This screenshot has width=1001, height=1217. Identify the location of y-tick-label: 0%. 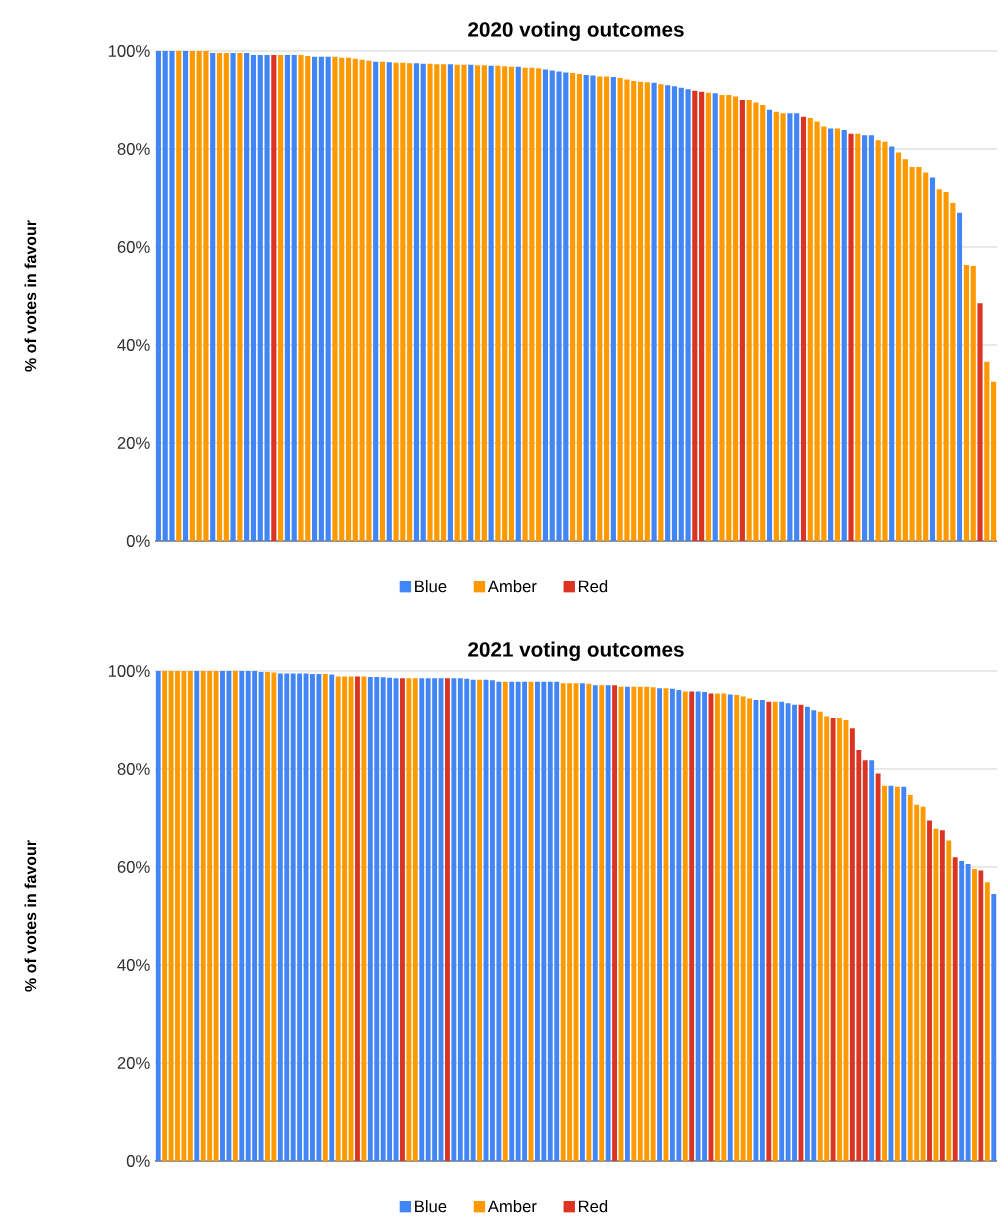
(138, 1161).